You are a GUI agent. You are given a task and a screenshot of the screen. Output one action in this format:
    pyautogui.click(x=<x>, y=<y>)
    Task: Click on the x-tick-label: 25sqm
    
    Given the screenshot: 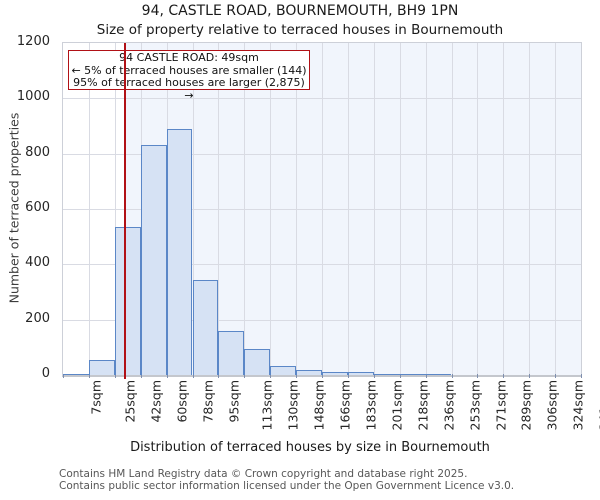 What is the action you would take?
    pyautogui.click(x=130, y=401)
    